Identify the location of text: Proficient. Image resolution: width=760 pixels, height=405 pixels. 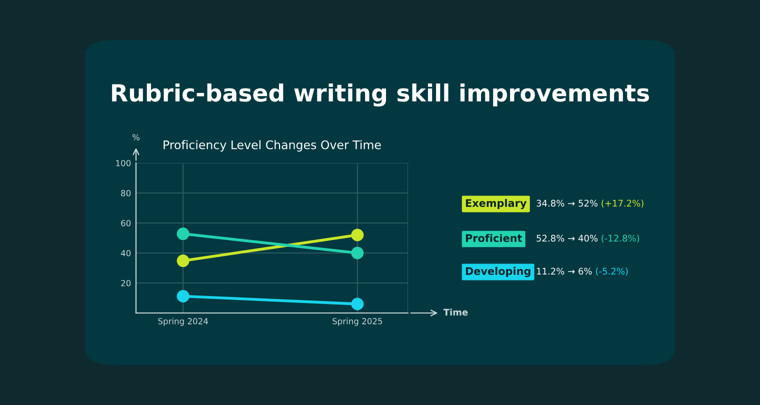
(494, 238).